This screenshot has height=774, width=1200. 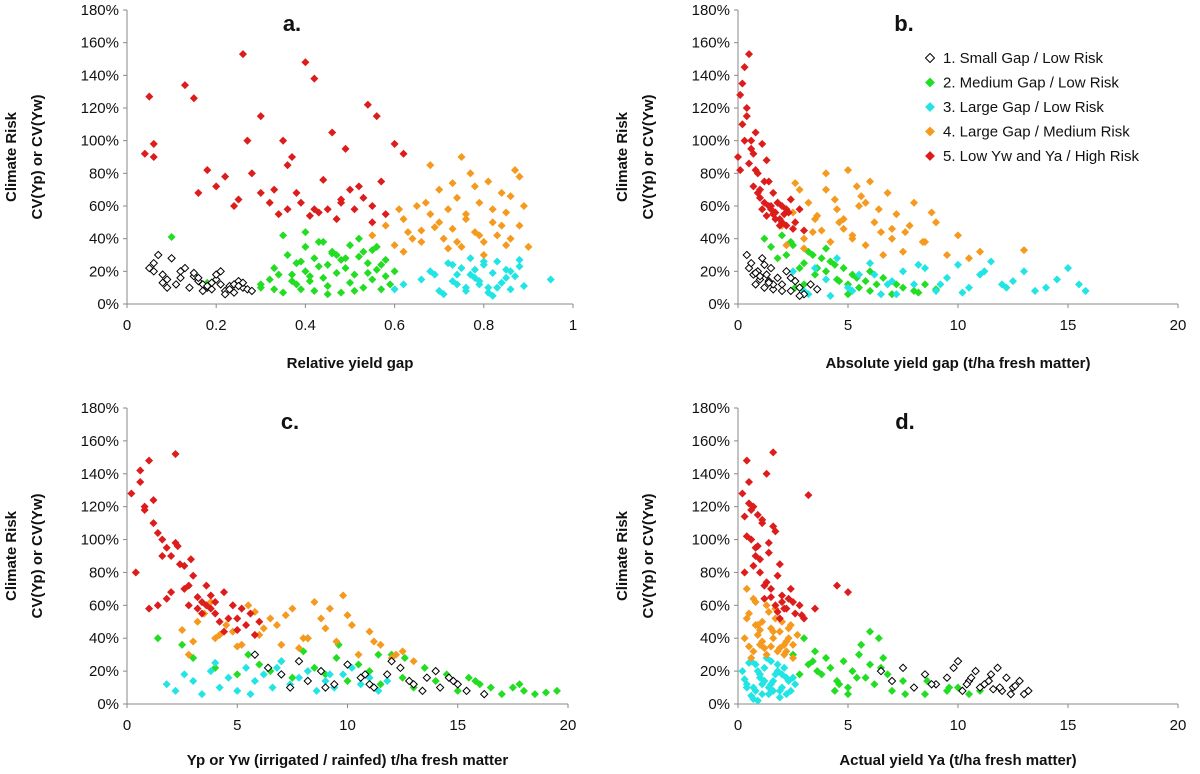 What do you see at coordinates (1178, 725) in the screenshot?
I see `x-tick-label: 20` at bounding box center [1178, 725].